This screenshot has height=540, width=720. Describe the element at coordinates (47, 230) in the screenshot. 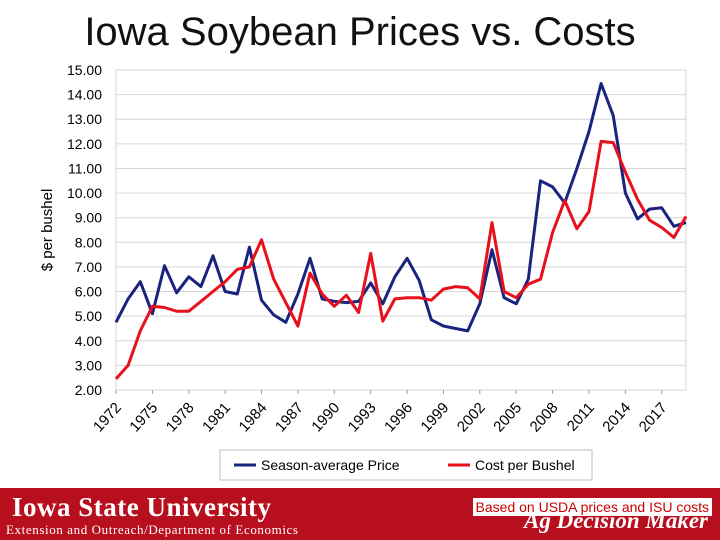

I see `y-axis-label: $ per bushel` at that location.